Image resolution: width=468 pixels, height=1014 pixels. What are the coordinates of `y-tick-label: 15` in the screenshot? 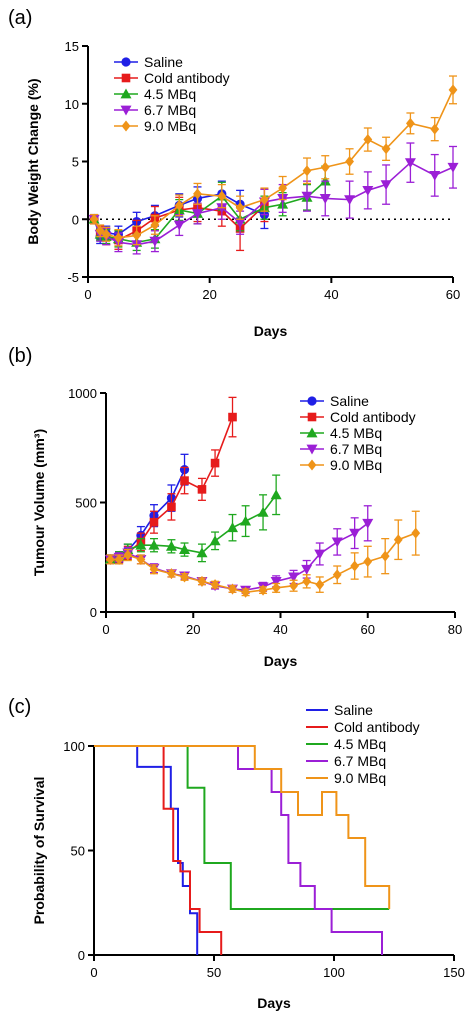 It's located at (72, 46).